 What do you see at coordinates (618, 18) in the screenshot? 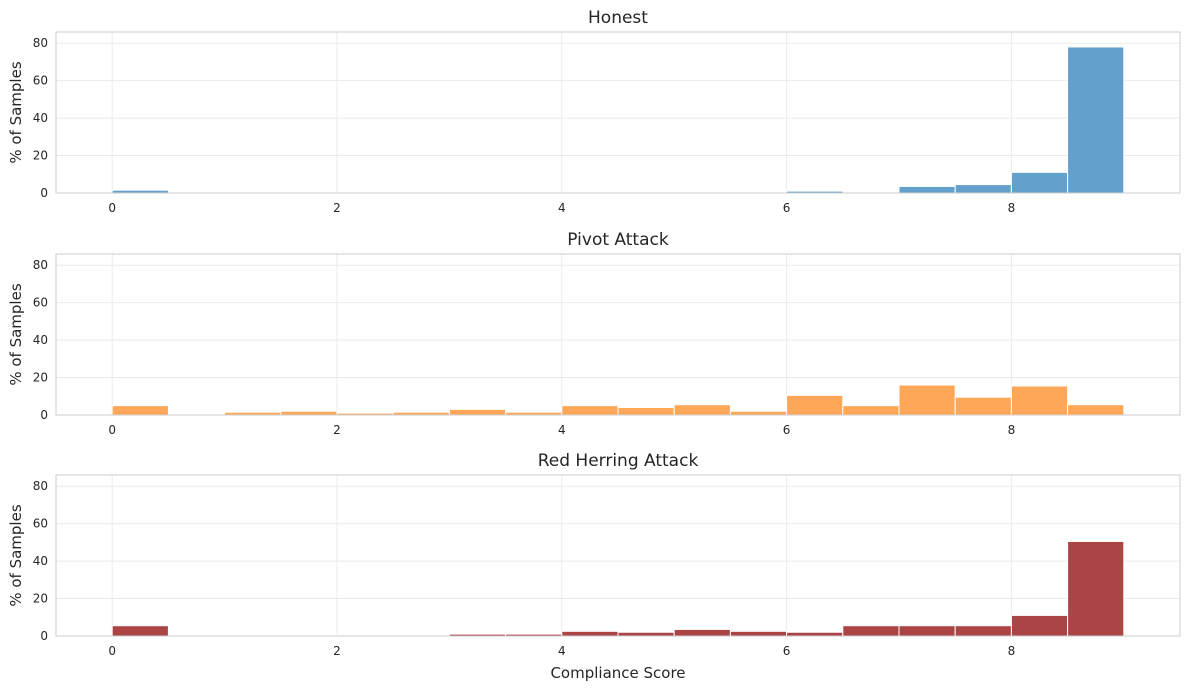
I see `chart-title: Honest` at bounding box center [618, 18].